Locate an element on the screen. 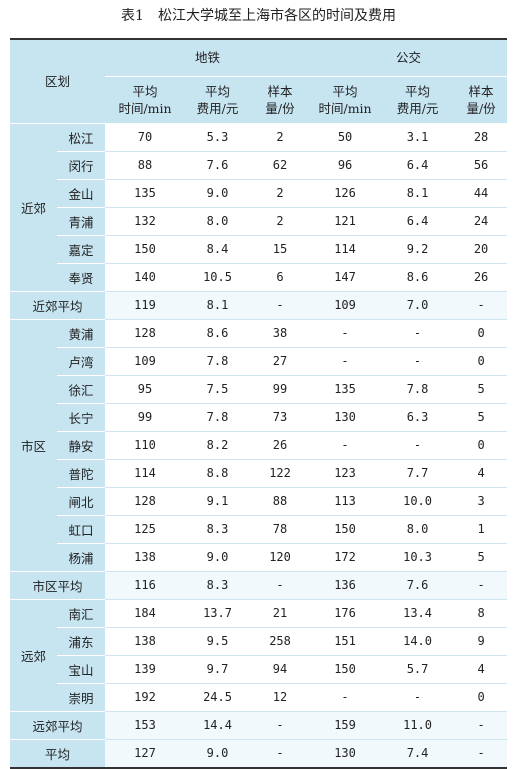 The width and height of the screenshot is (517, 769). header-column: 平均 费用/元 is located at coordinates (418, 100).